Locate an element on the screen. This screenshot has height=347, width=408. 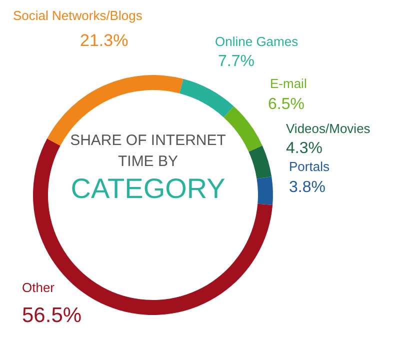
slice-label: Online Games is located at coordinates (257, 41).